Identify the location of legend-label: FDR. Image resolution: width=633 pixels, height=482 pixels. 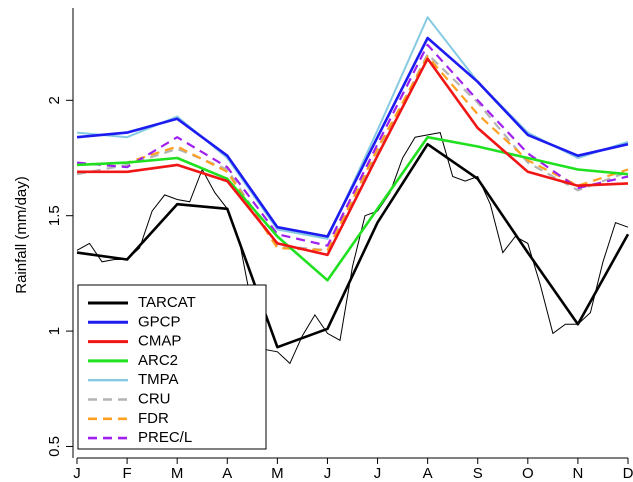
(153, 418).